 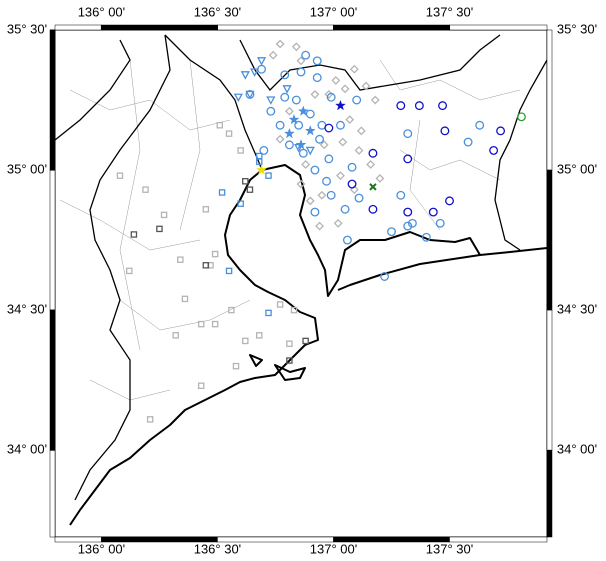 I want to click on lon-tick-label: 137° 00', so click(x=333, y=11).